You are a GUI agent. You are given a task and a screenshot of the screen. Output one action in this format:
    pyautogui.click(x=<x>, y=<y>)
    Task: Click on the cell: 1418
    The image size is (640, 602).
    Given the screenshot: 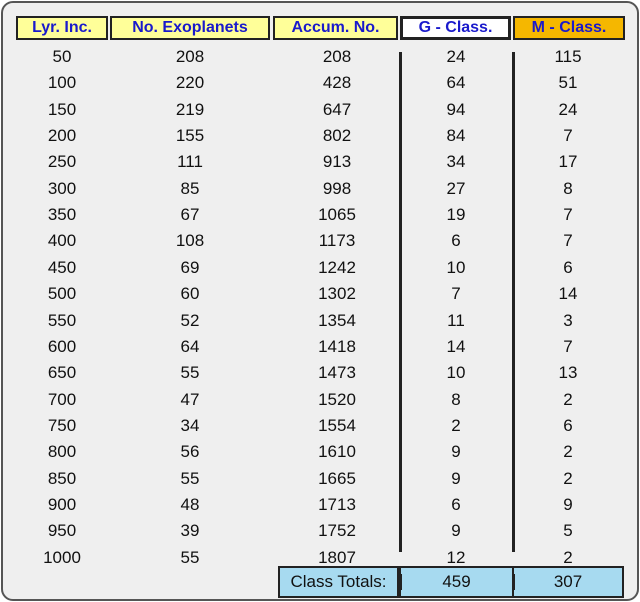 What is the action you would take?
    pyautogui.click(x=337, y=346)
    